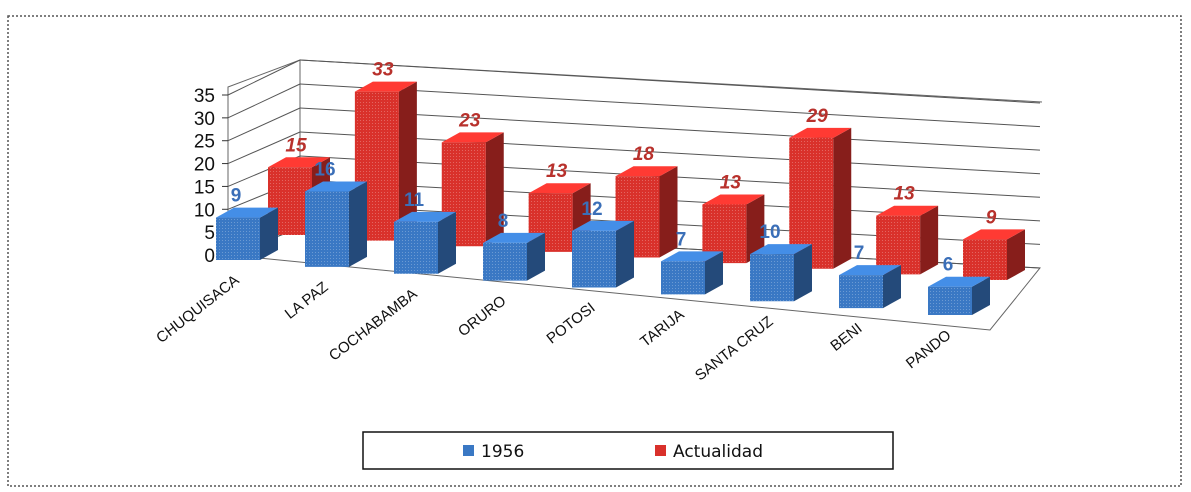 This screenshot has width=1191, height=492. I want to click on y-tick-label: 5, so click(209, 233).